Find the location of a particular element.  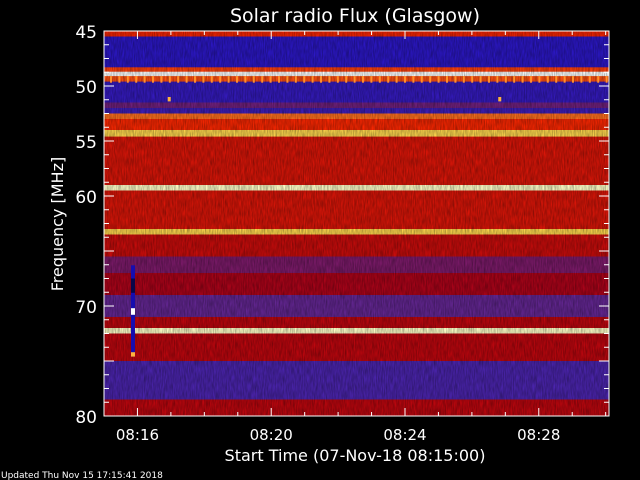

x-tick-label: 08:24 is located at coordinates (404, 435).